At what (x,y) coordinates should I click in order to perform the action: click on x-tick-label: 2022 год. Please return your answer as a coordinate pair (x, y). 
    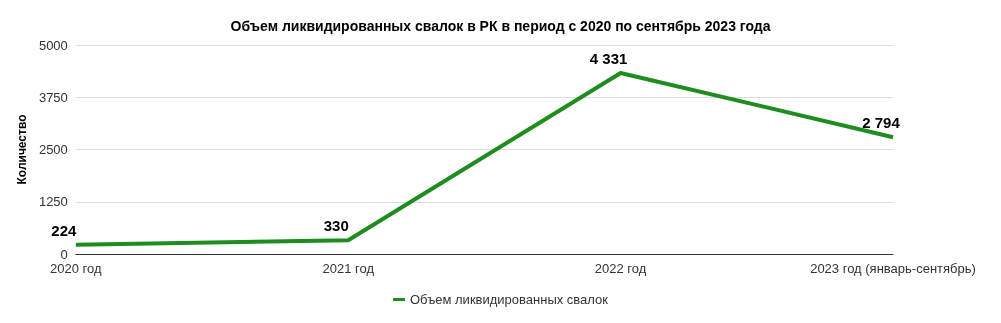
    Looking at the image, I should click on (620, 268).